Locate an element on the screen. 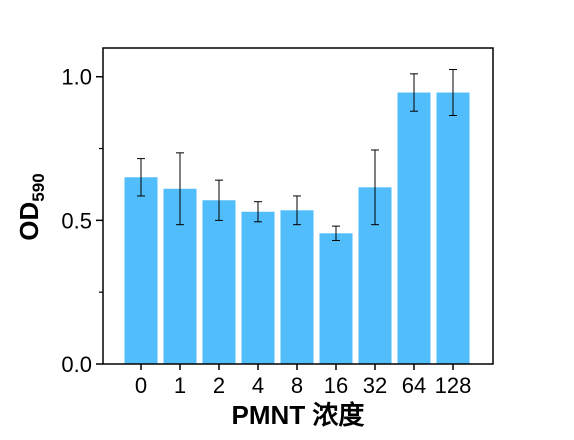 This screenshot has height=440, width=574. y-tick-label-0.0: 0.0 is located at coordinates (76, 364).